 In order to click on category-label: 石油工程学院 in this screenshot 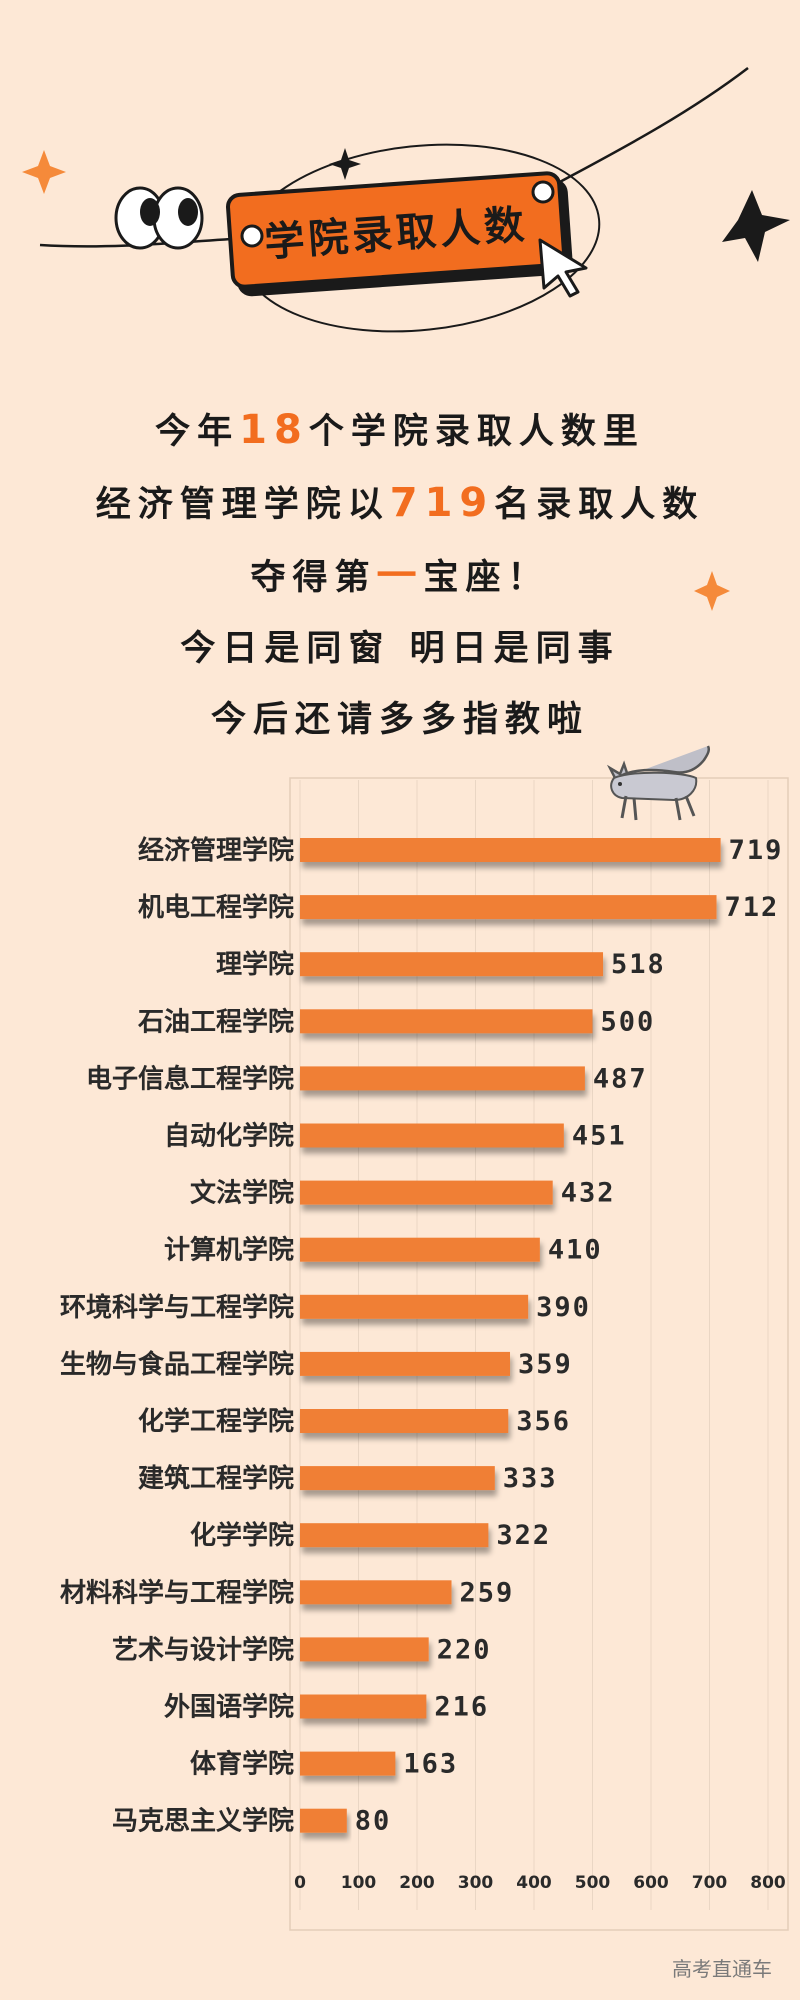, I will do `click(215, 1021)`.